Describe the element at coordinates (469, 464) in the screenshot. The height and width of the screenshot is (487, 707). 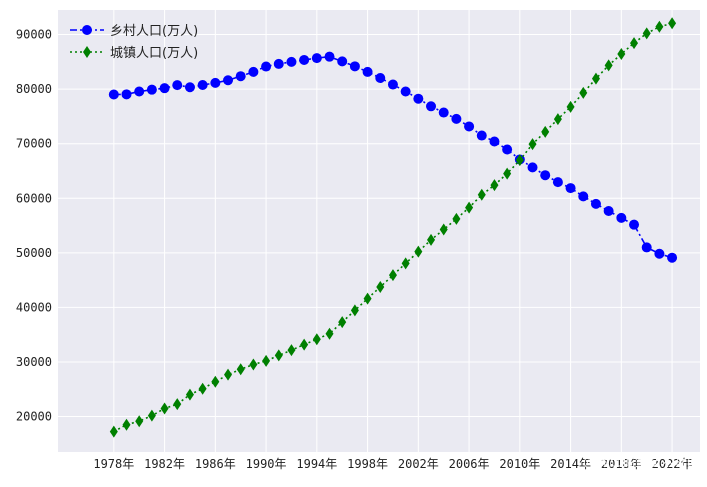
I see `x-tick-label: 2006年` at that location.